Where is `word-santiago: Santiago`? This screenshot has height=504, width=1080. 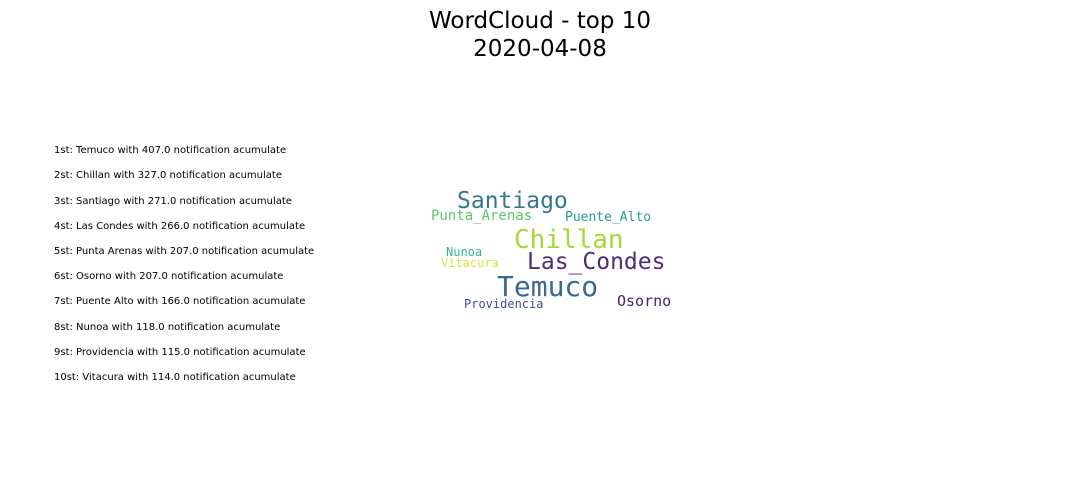 word-santiago: Santiago is located at coordinates (512, 201).